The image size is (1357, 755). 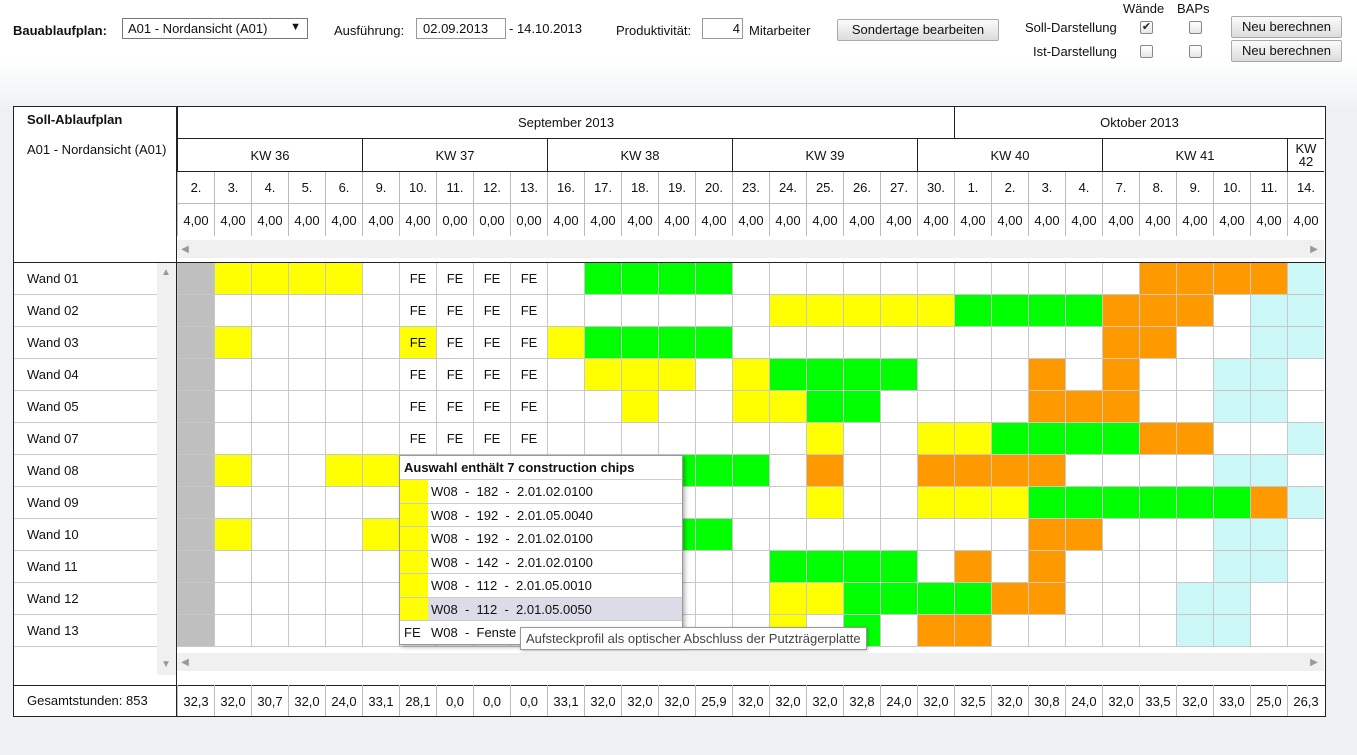 What do you see at coordinates (1146, 51) in the screenshot?
I see `ist-waende-checkbox` at bounding box center [1146, 51].